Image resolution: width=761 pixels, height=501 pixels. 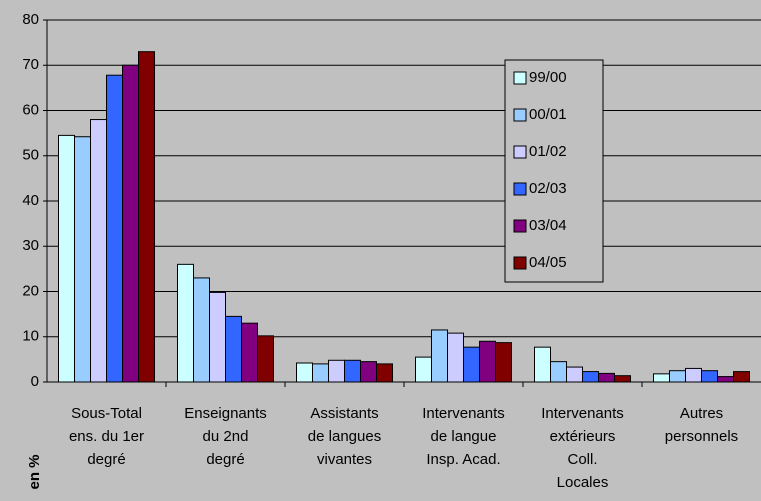 What do you see at coordinates (30, 290) in the screenshot?
I see `y-tick-label: 20` at bounding box center [30, 290].